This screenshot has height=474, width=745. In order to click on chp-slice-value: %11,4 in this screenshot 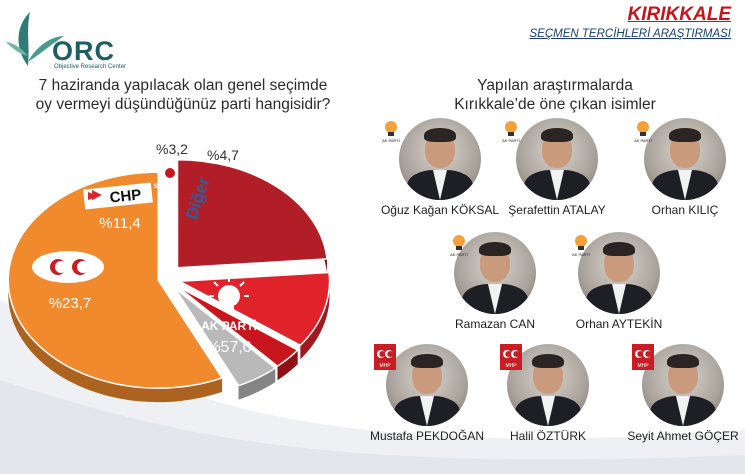, I will do `click(119, 223)`.